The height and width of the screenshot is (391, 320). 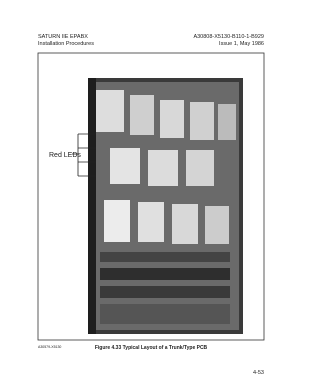 I want to click on header-title: SATURN IIE EPABX, so click(x=63, y=37).